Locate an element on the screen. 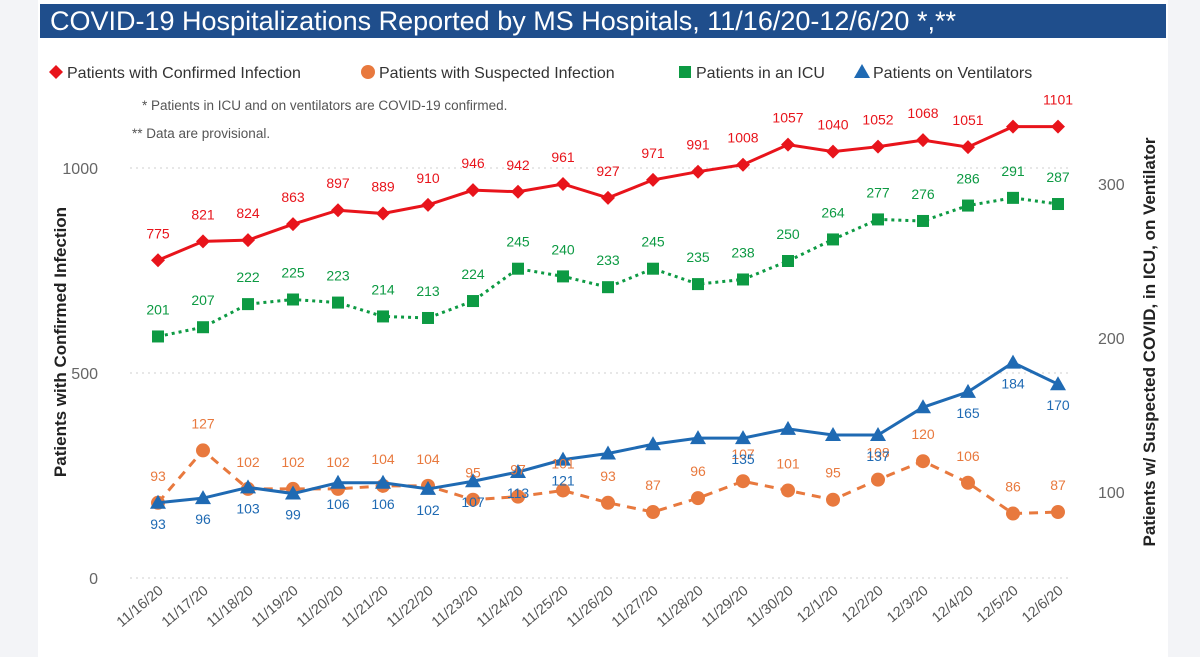 This screenshot has height=657, width=1200. patients-with-confirmed-infection-value-label: 897 is located at coordinates (338, 183).